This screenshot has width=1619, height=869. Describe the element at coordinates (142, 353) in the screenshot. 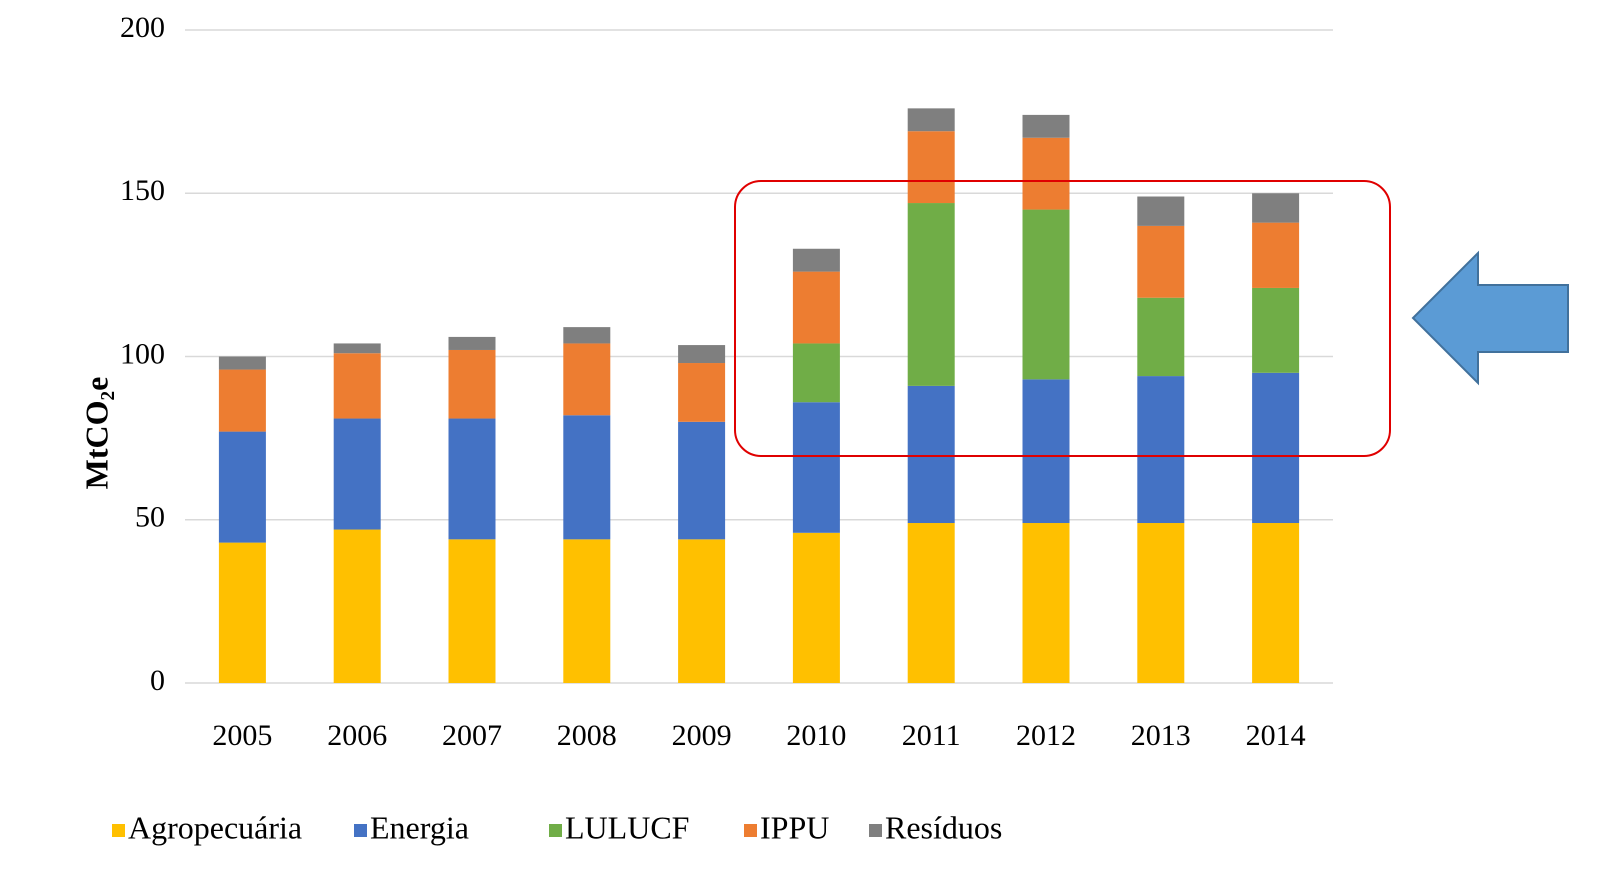

I see `y-tick-label: 100` at that location.